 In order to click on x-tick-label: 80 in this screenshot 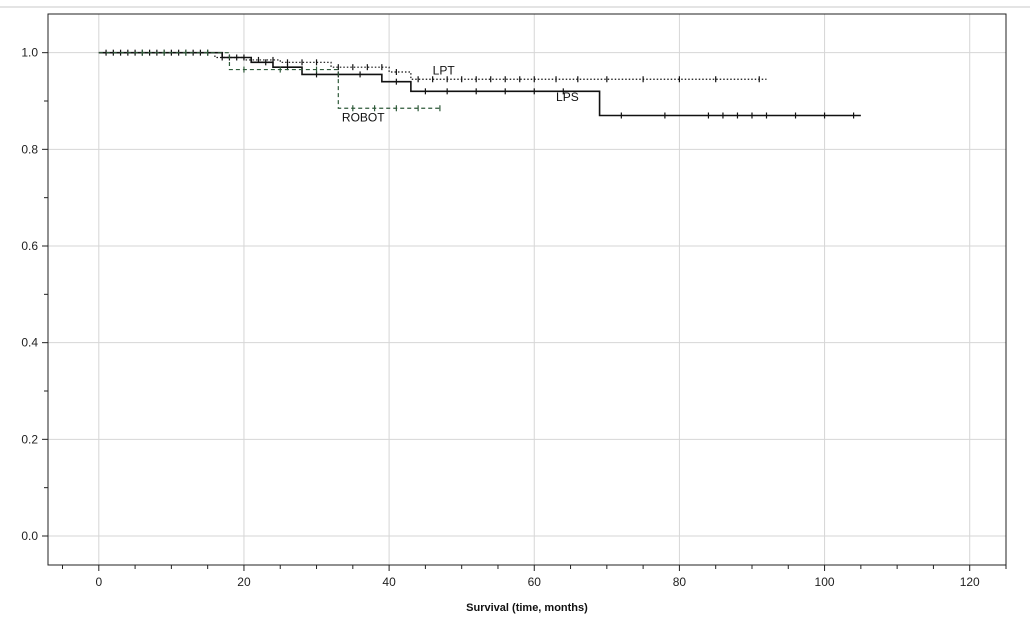, I will do `click(680, 582)`.